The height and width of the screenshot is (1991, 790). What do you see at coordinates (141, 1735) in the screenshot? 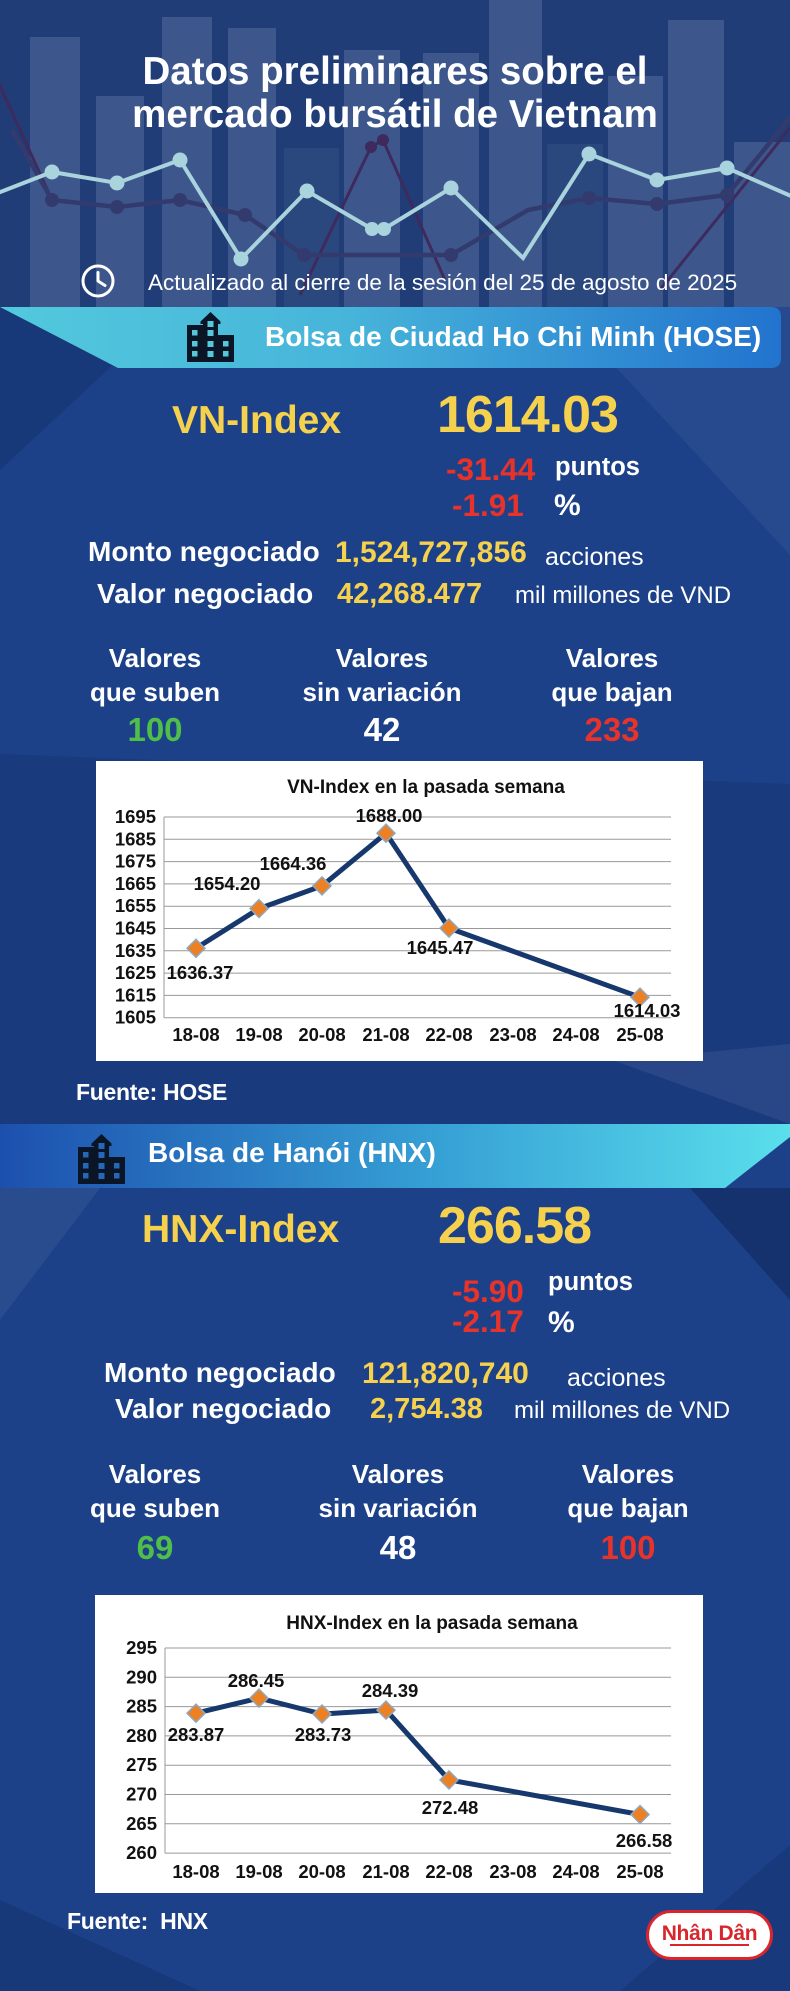
I see `svg-text: 280` at bounding box center [141, 1735].